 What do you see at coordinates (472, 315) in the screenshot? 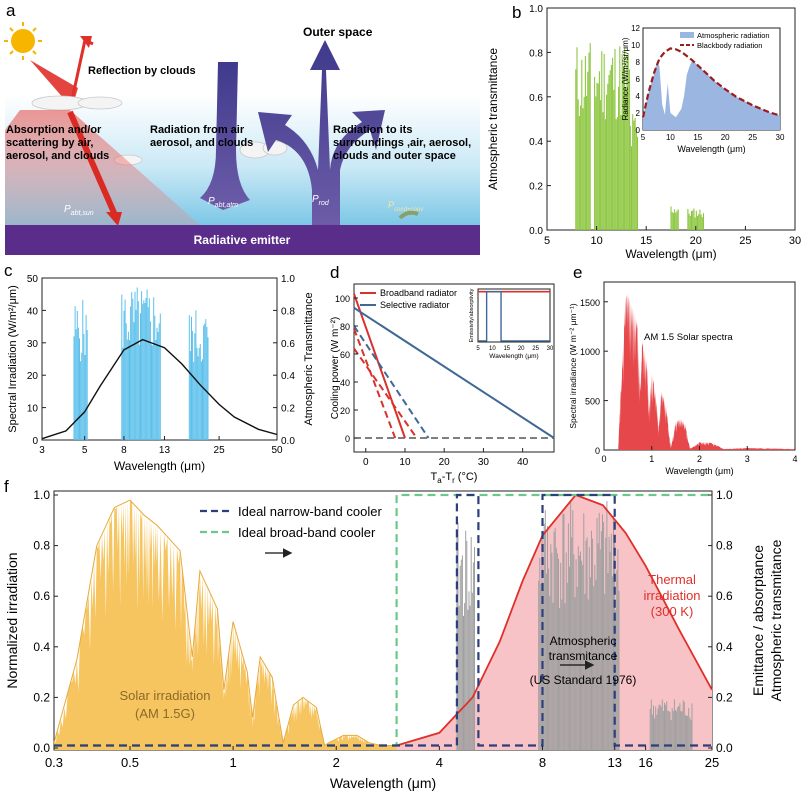
I see `chart-d-inset-ylabel: Emissivity/absorptivity` at bounding box center [472, 315].